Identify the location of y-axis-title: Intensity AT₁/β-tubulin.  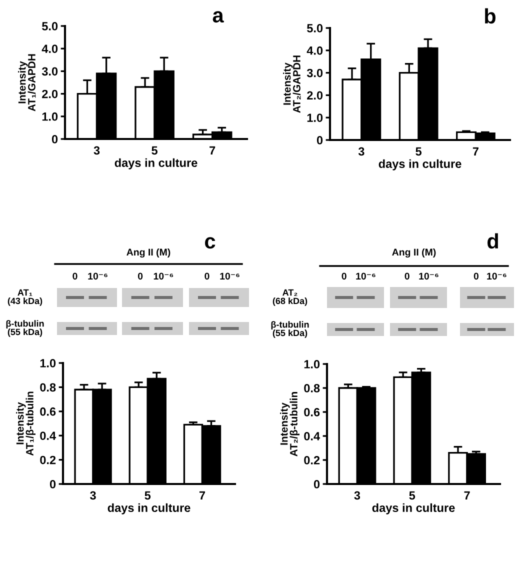
(26, 424).